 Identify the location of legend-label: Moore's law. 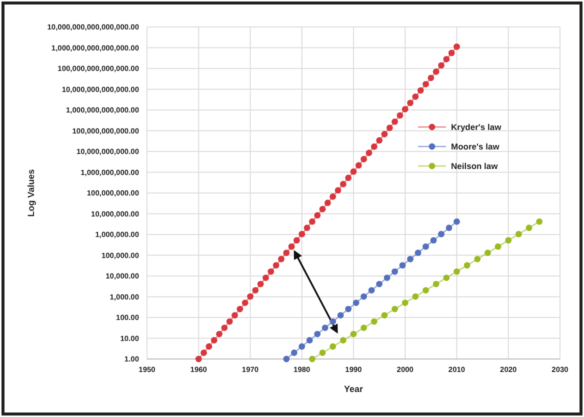
(475, 146).